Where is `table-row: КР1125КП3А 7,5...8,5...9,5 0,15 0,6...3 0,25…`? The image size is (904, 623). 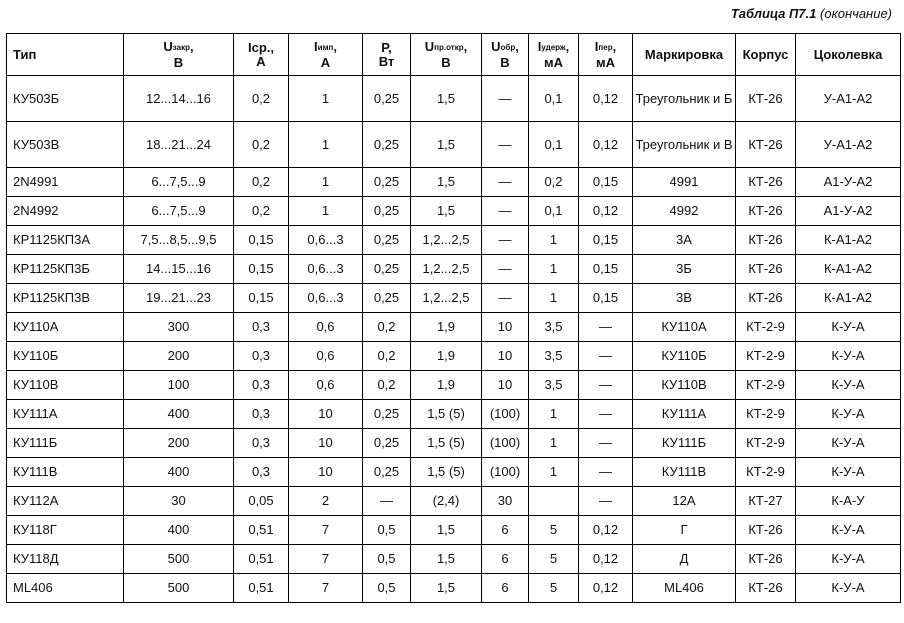 table-row: КР1125КП3А 7,5...8,5...9,5 0,15 0,6...3 0,25… is located at coordinates (453, 240).